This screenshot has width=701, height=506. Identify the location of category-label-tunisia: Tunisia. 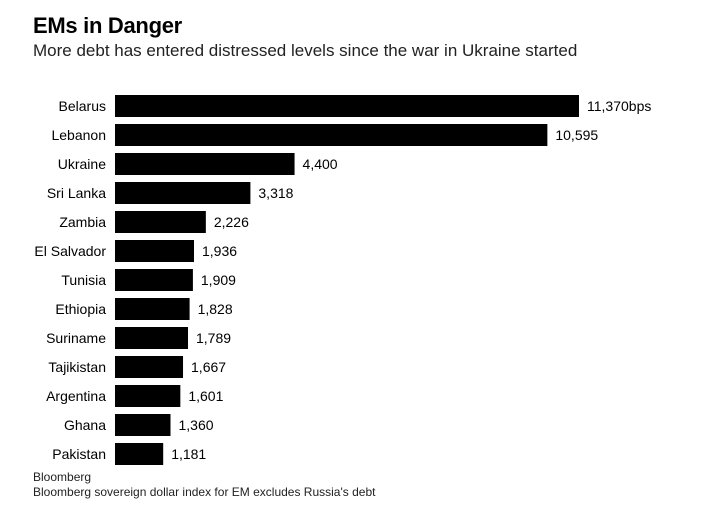
(83, 280).